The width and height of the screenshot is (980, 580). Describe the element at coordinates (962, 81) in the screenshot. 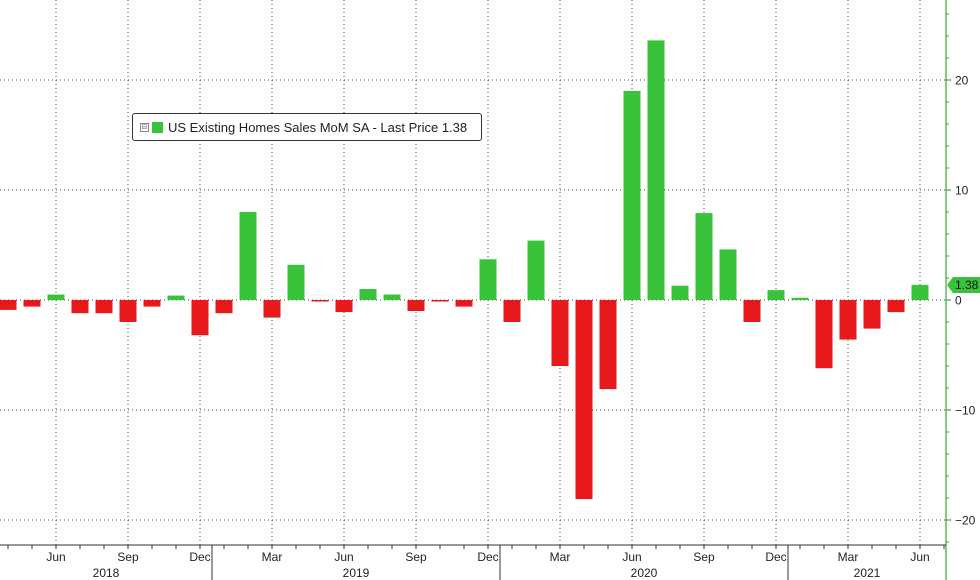

I see `y-tick-label: 20` at that location.